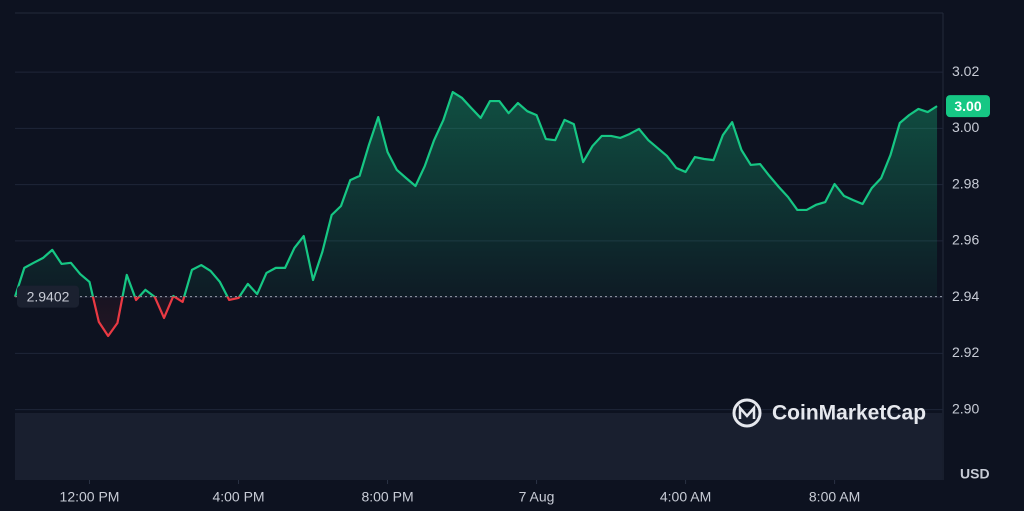  I want to click on y-tick-label: 2.90, so click(965, 408).